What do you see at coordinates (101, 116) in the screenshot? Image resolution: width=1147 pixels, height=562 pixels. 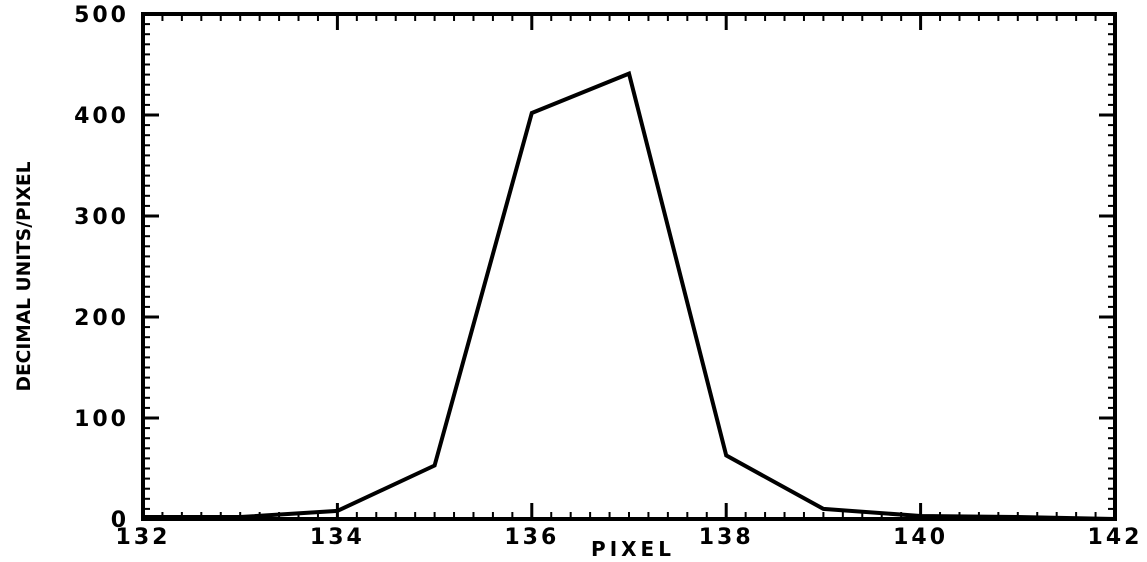 I see `y-tick-label: 400` at bounding box center [101, 116].